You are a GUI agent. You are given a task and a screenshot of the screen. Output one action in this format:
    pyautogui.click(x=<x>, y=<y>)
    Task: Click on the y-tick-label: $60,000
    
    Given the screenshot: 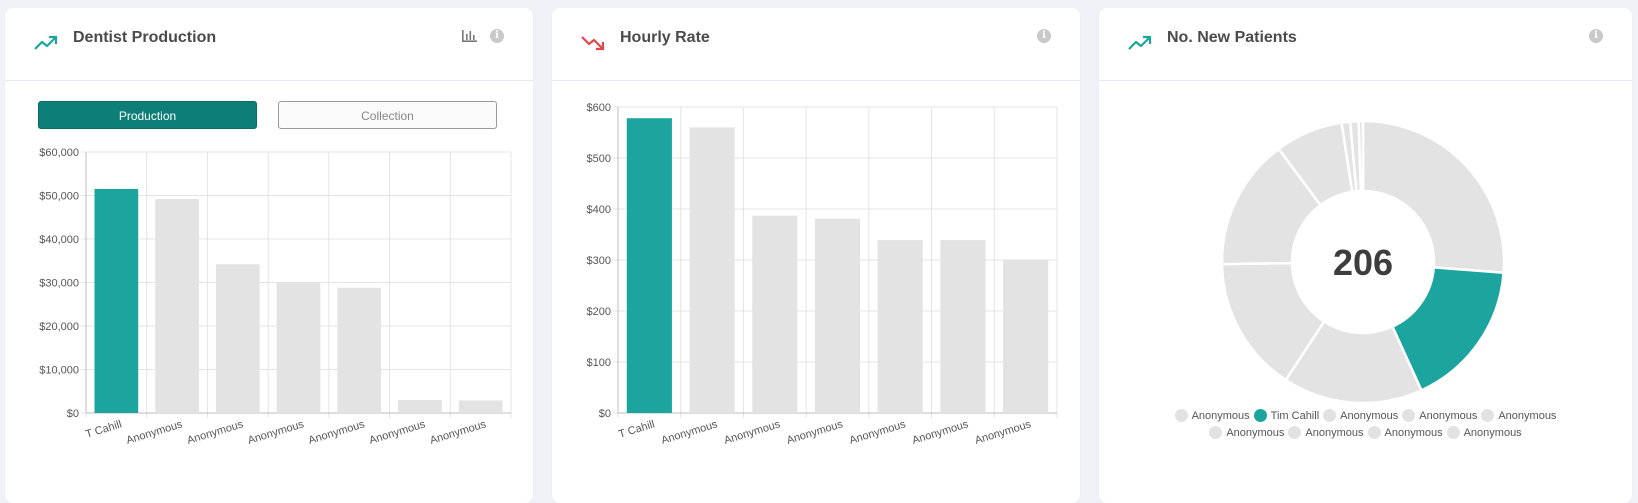 What is the action you would take?
    pyautogui.click(x=59, y=153)
    